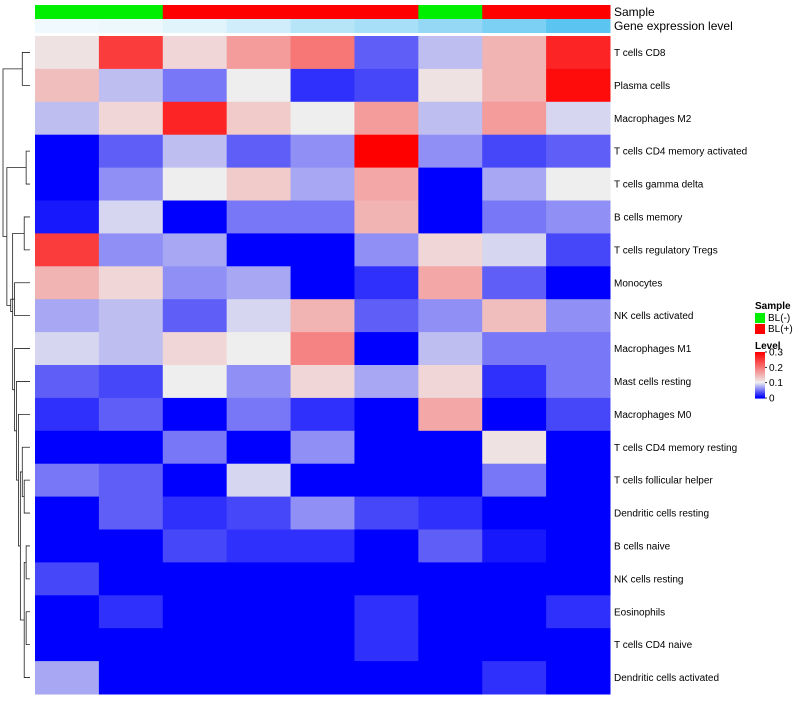 This screenshot has width=800, height=705. I want to click on row-label: Macrophages M2, so click(653, 119).